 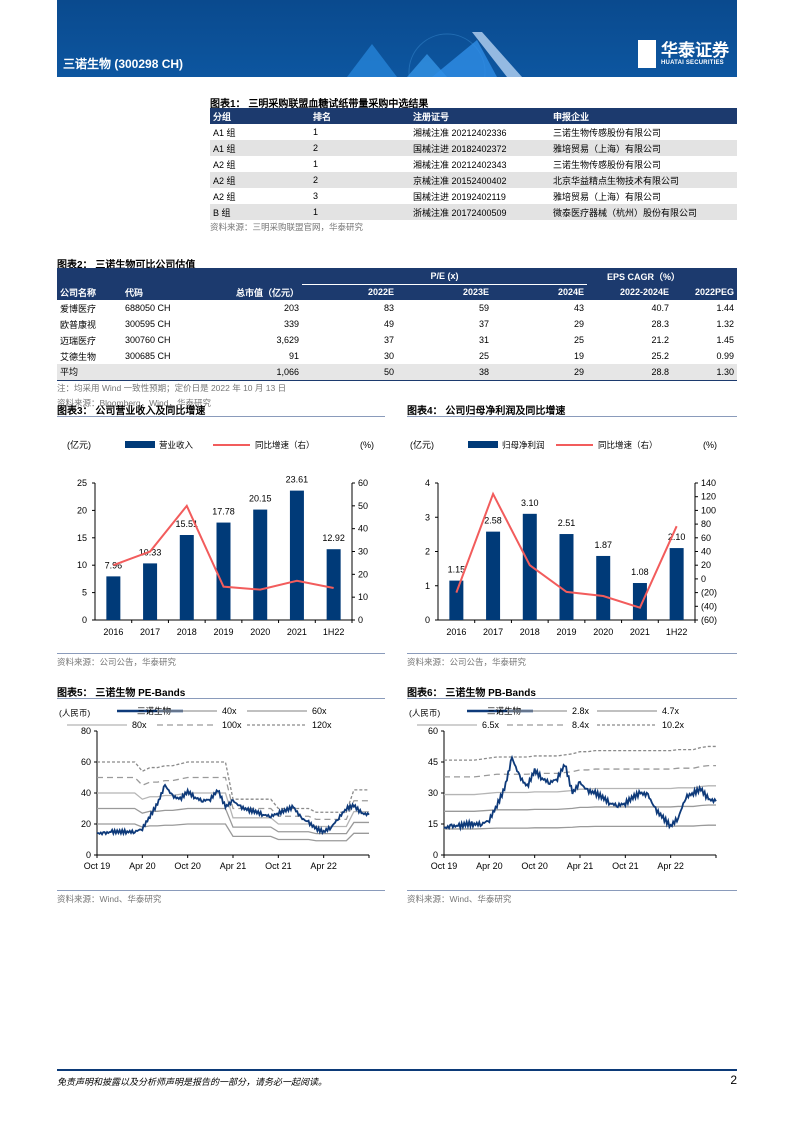 I want to click on table2-header-cell: 总市值（亿元）, so click(x=249, y=292).